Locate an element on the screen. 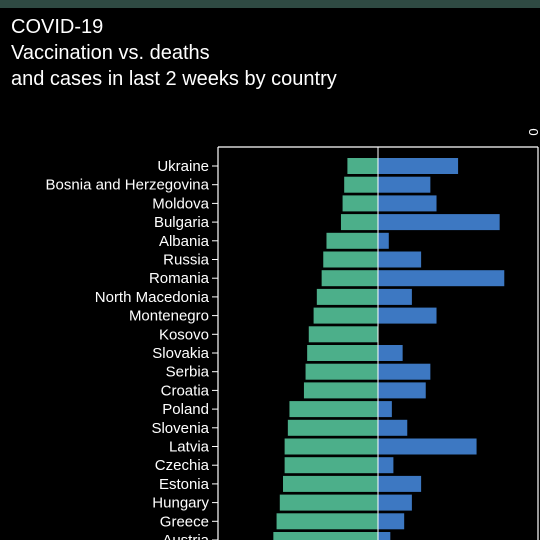  country-label: Serbia is located at coordinates (188, 372).